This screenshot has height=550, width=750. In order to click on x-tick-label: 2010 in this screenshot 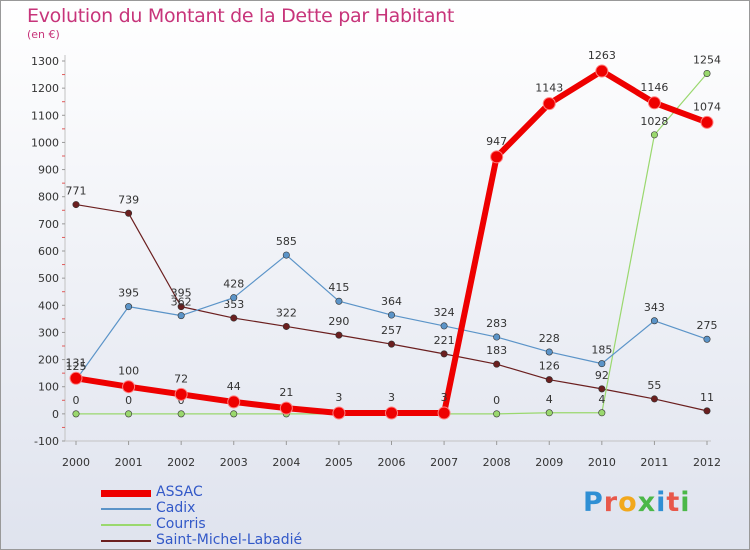, I will do `click(602, 462)`.